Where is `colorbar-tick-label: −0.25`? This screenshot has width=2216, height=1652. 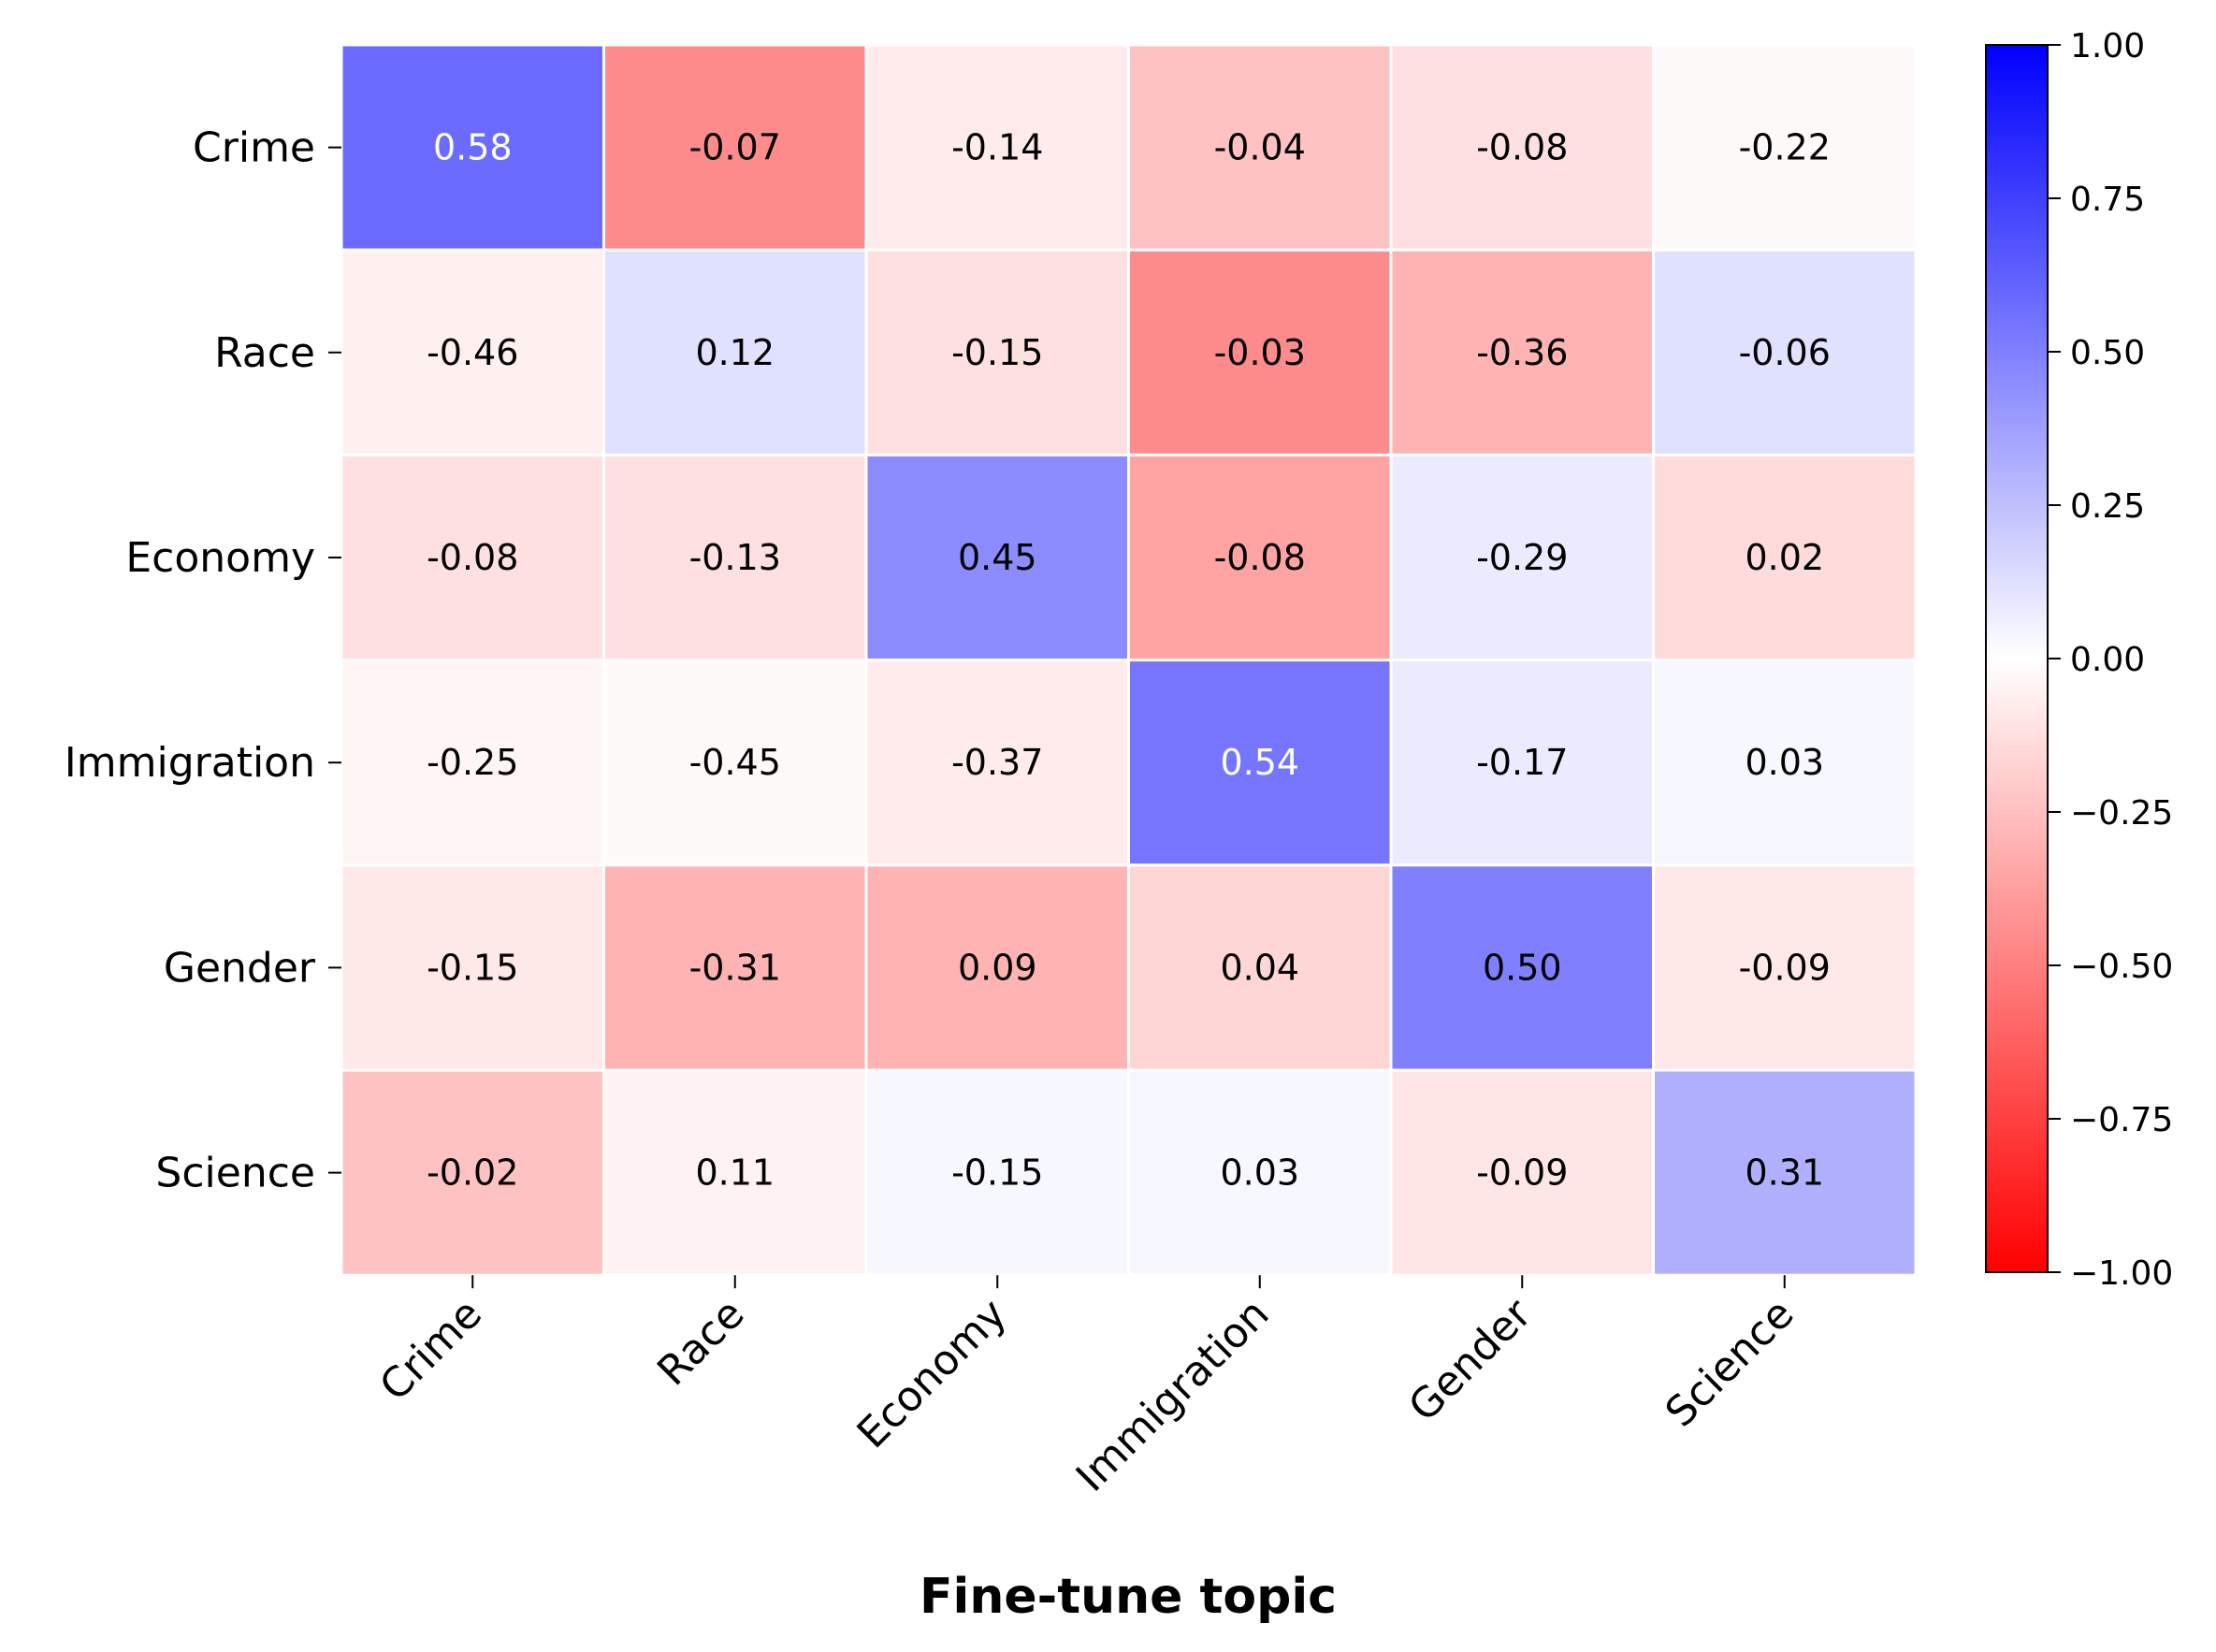 colorbar-tick-label: −0.25 is located at coordinates (2121, 813).